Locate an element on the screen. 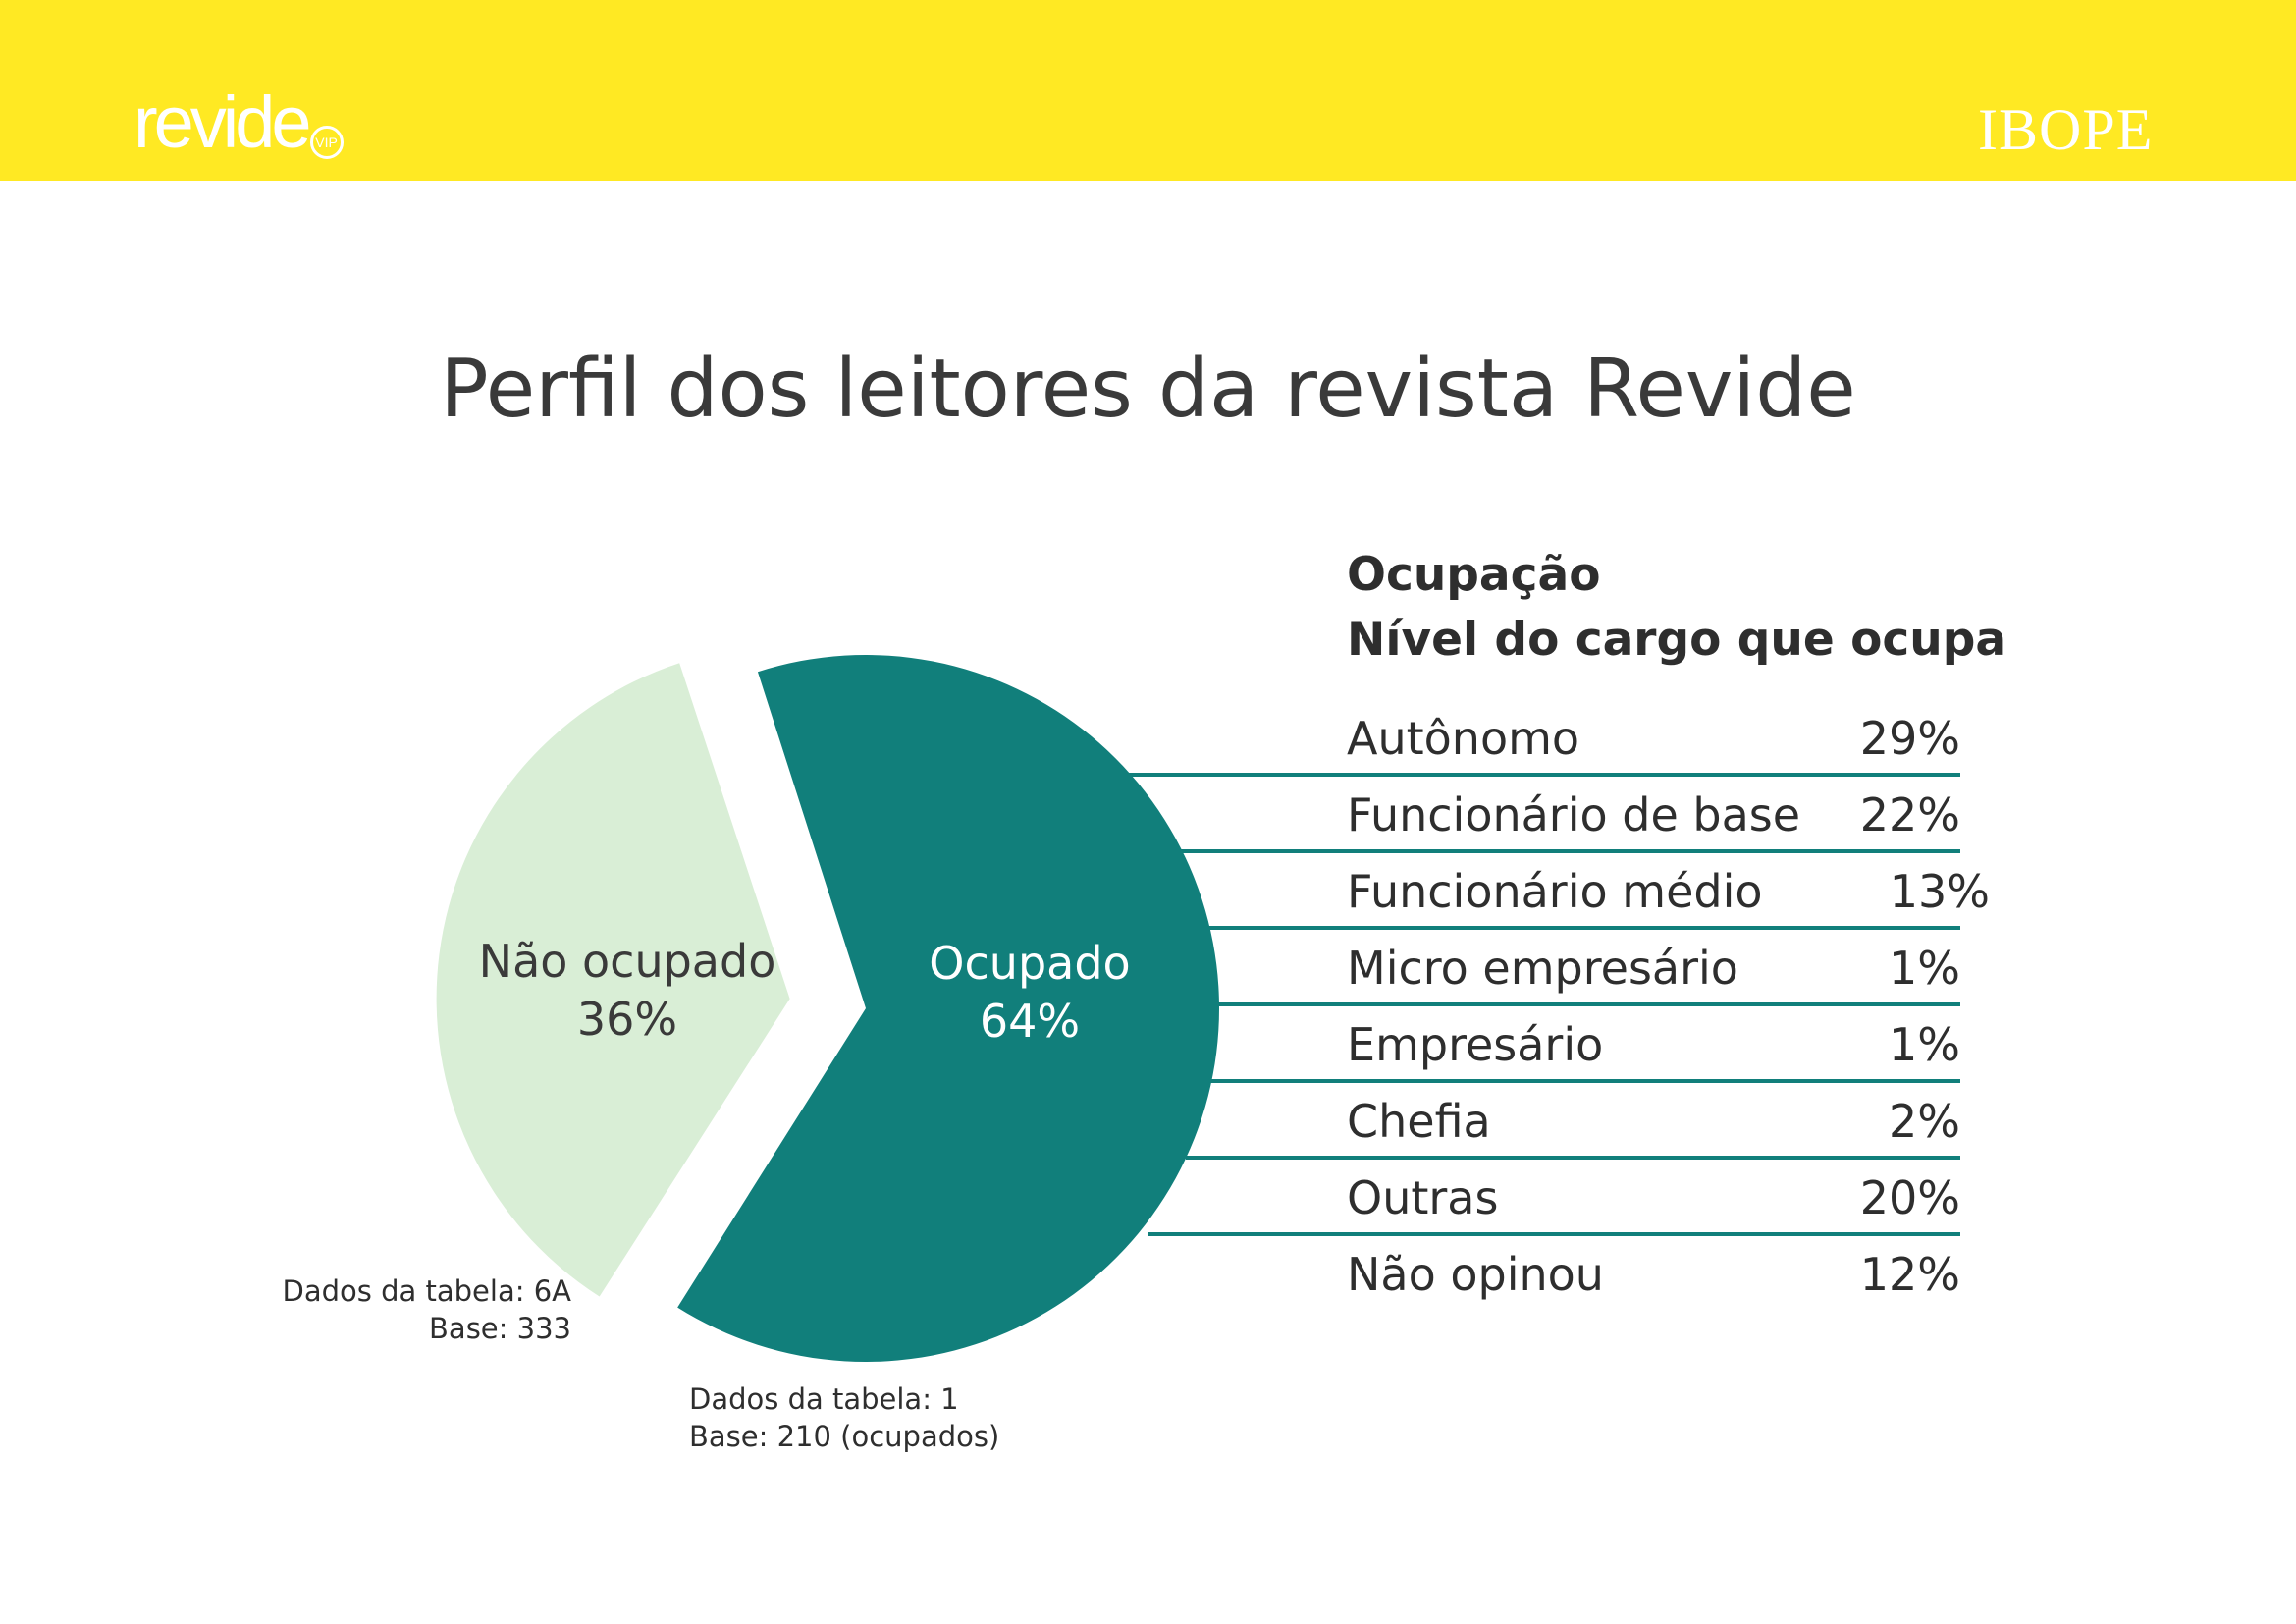  breakdown-label: Funcionário de base is located at coordinates (1574, 814).